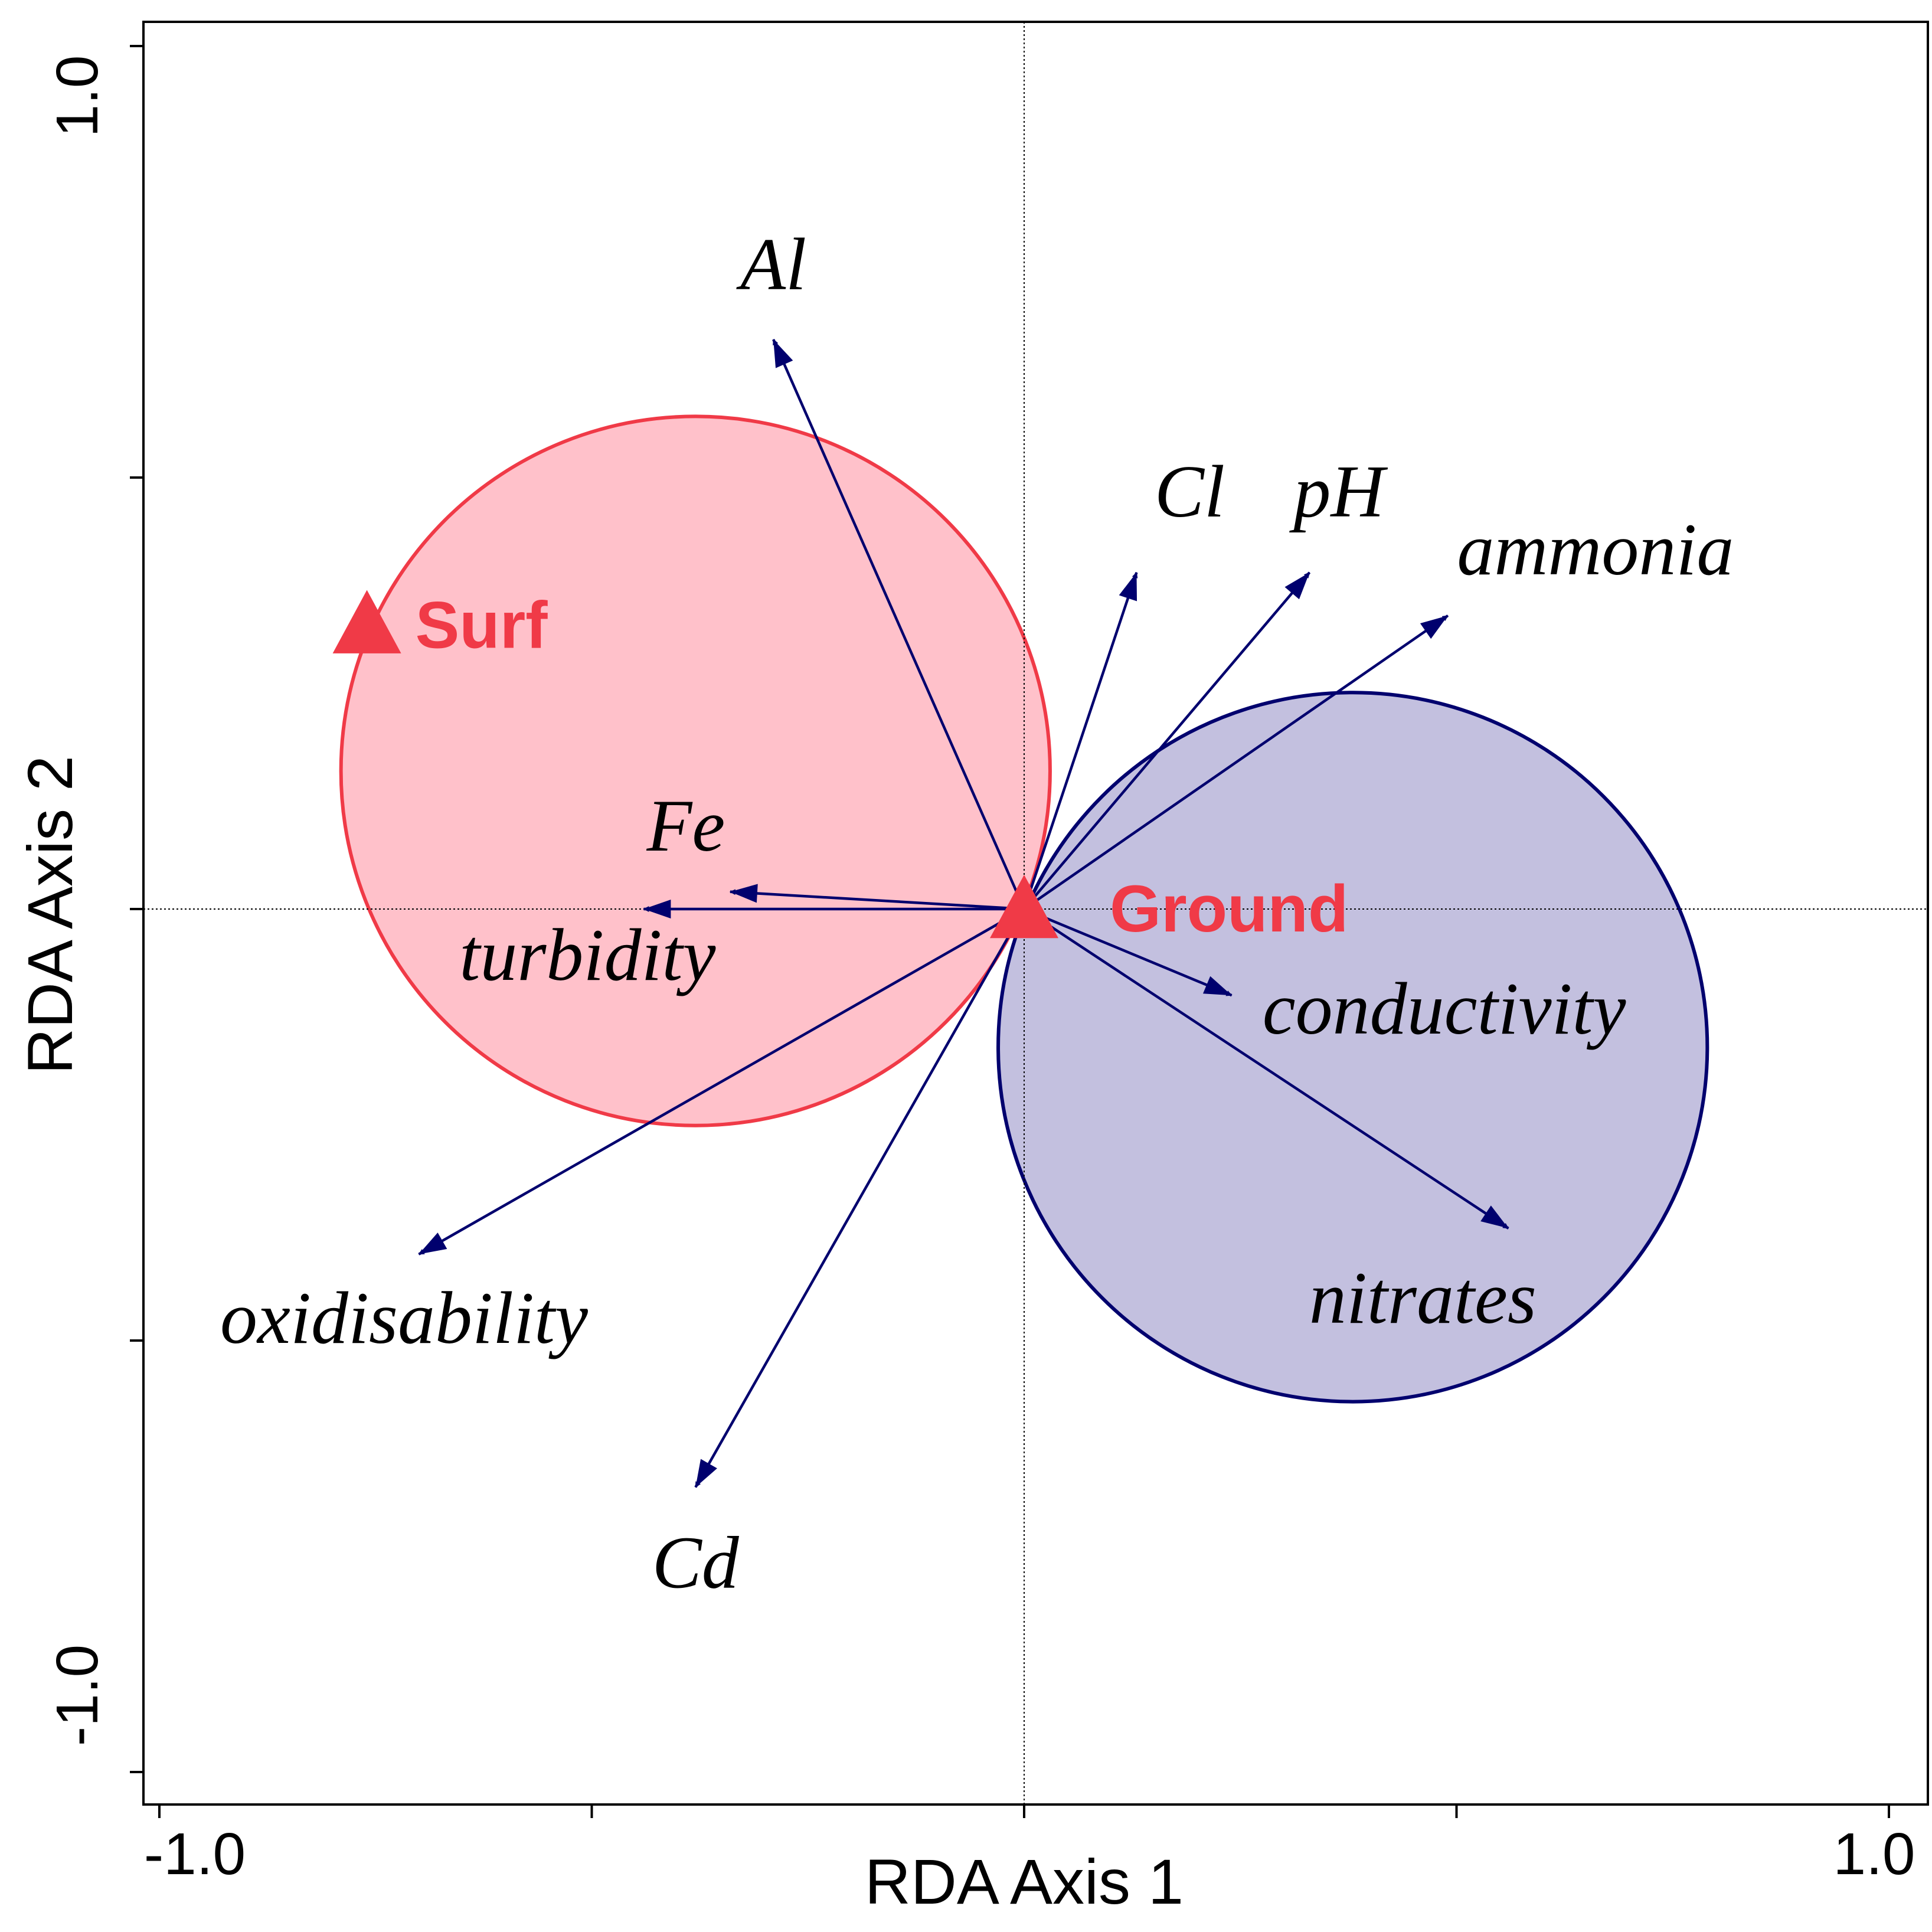 The height and width of the screenshot is (1932, 1932). Describe the element at coordinates (1423, 1298) in the screenshot. I see `label-nitrates: nitrates` at that location.